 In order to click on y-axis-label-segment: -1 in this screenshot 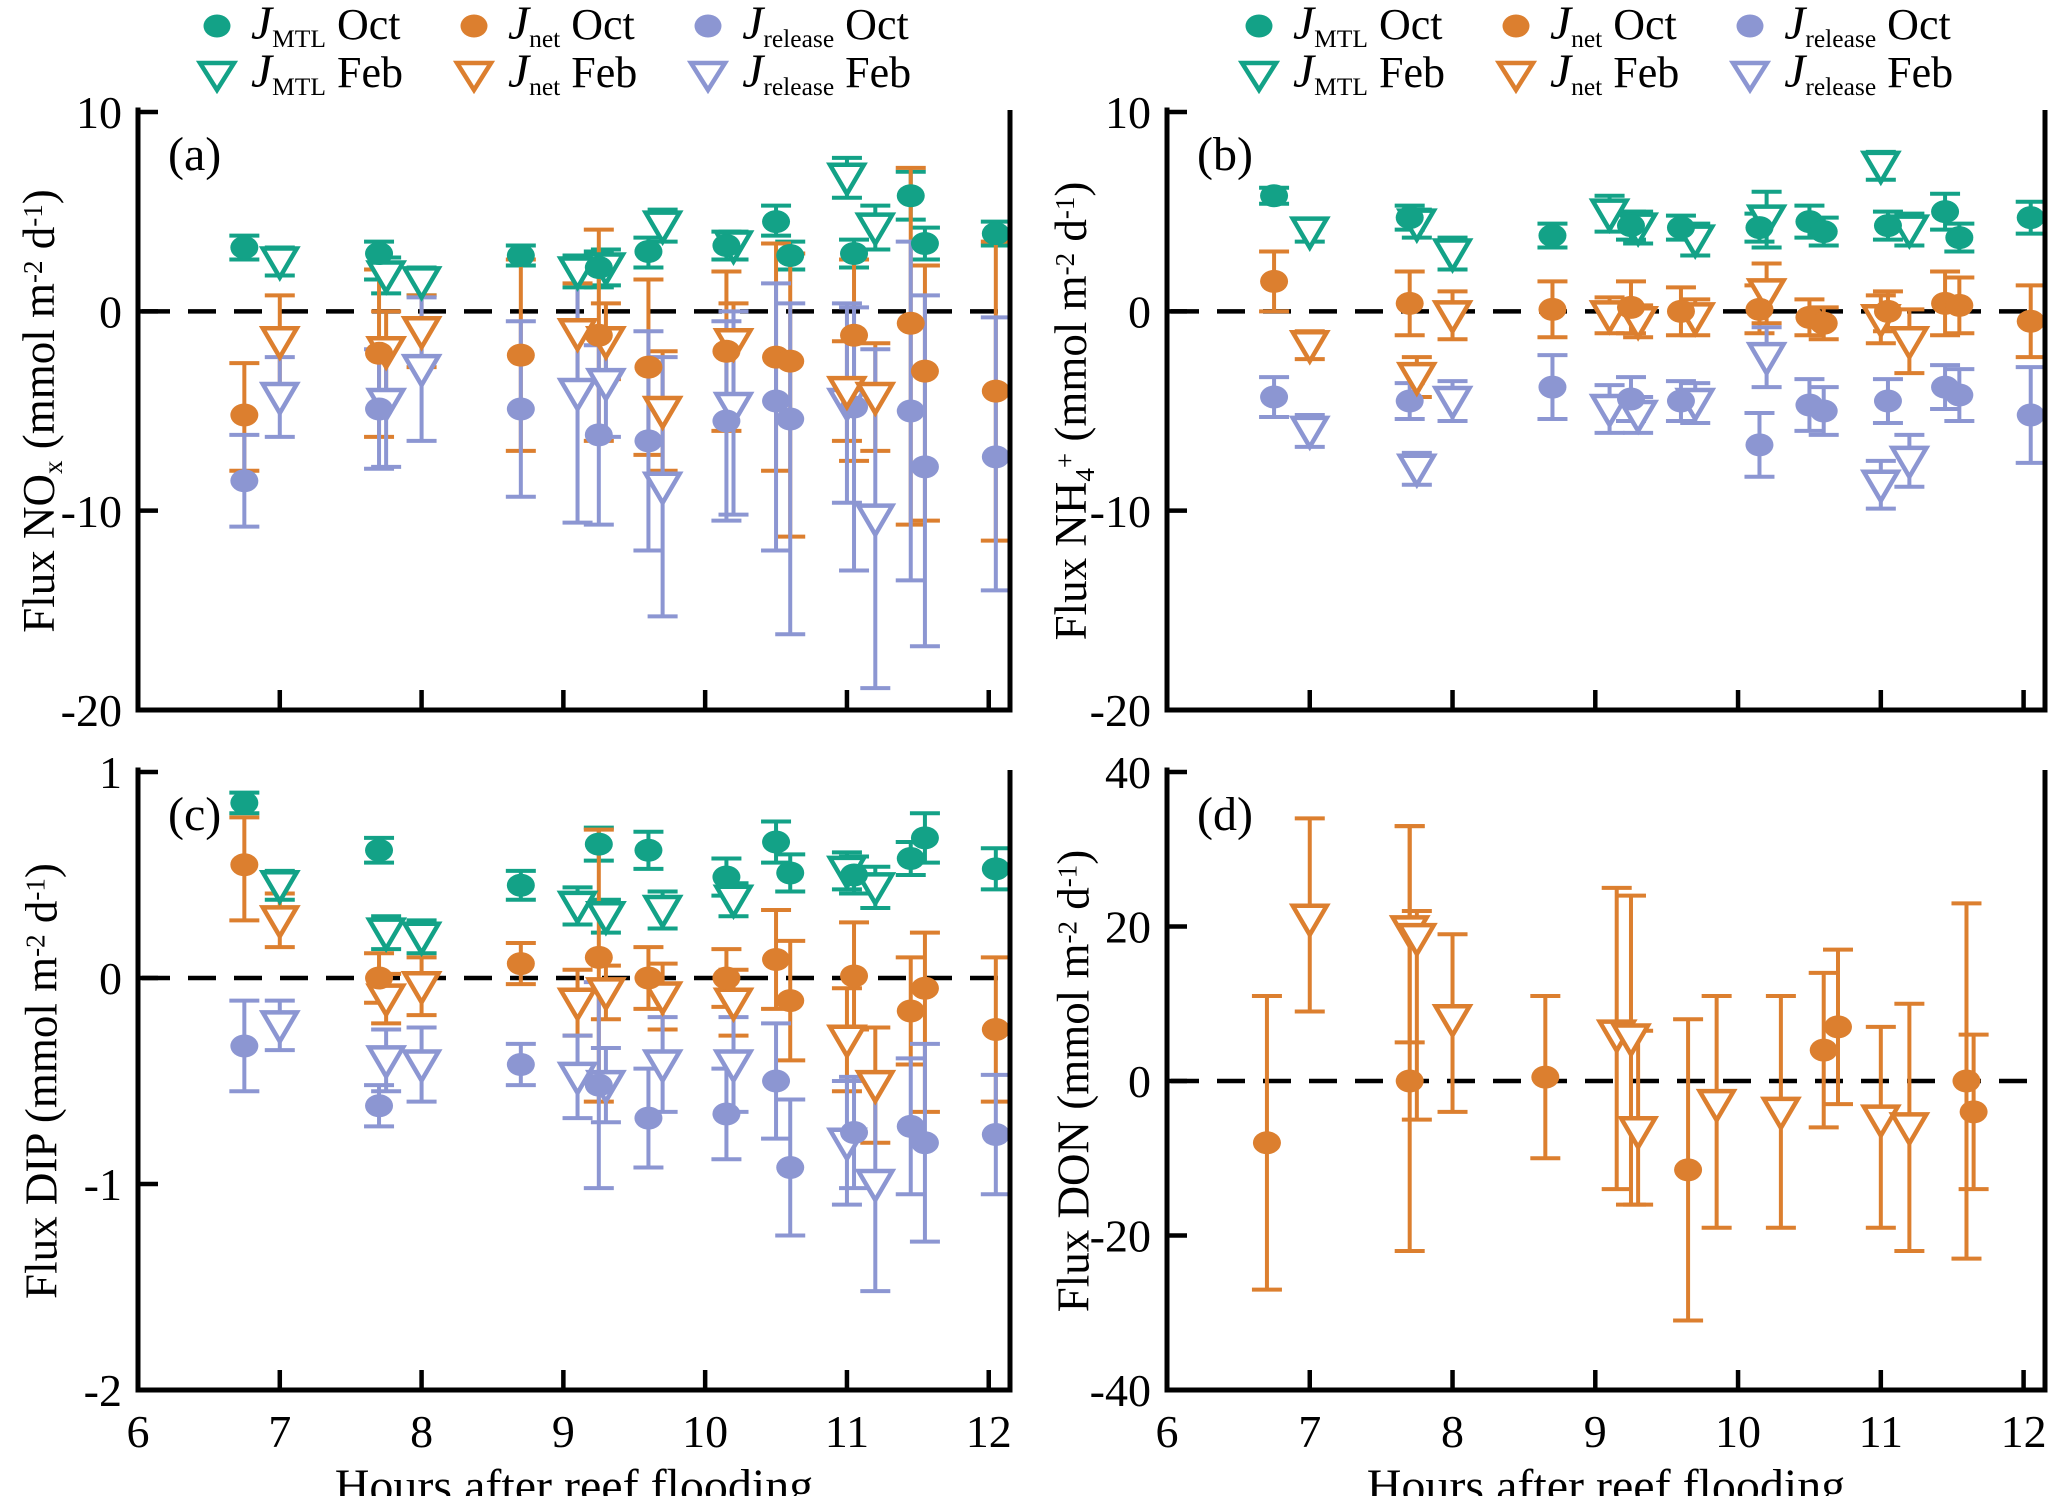, I will do `click(35, 889)`.